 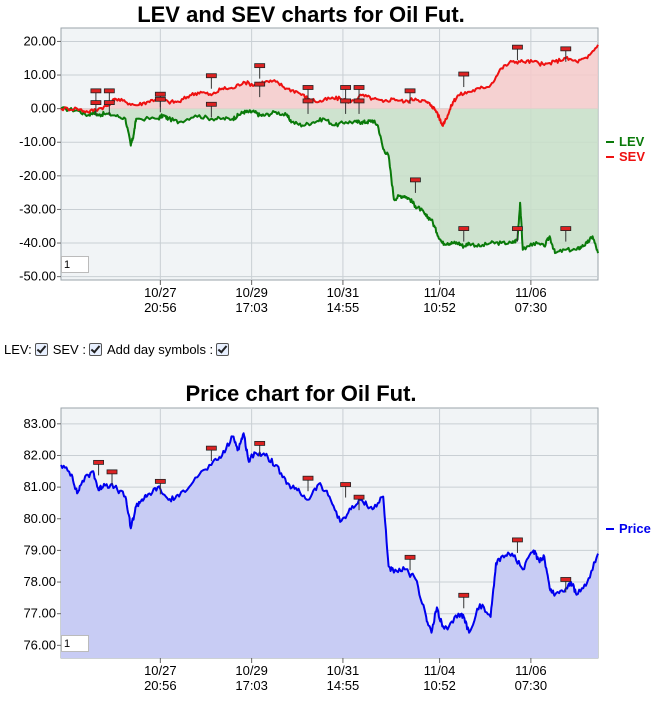 I want to click on y-tick-label: 83.00, so click(x=39, y=423).